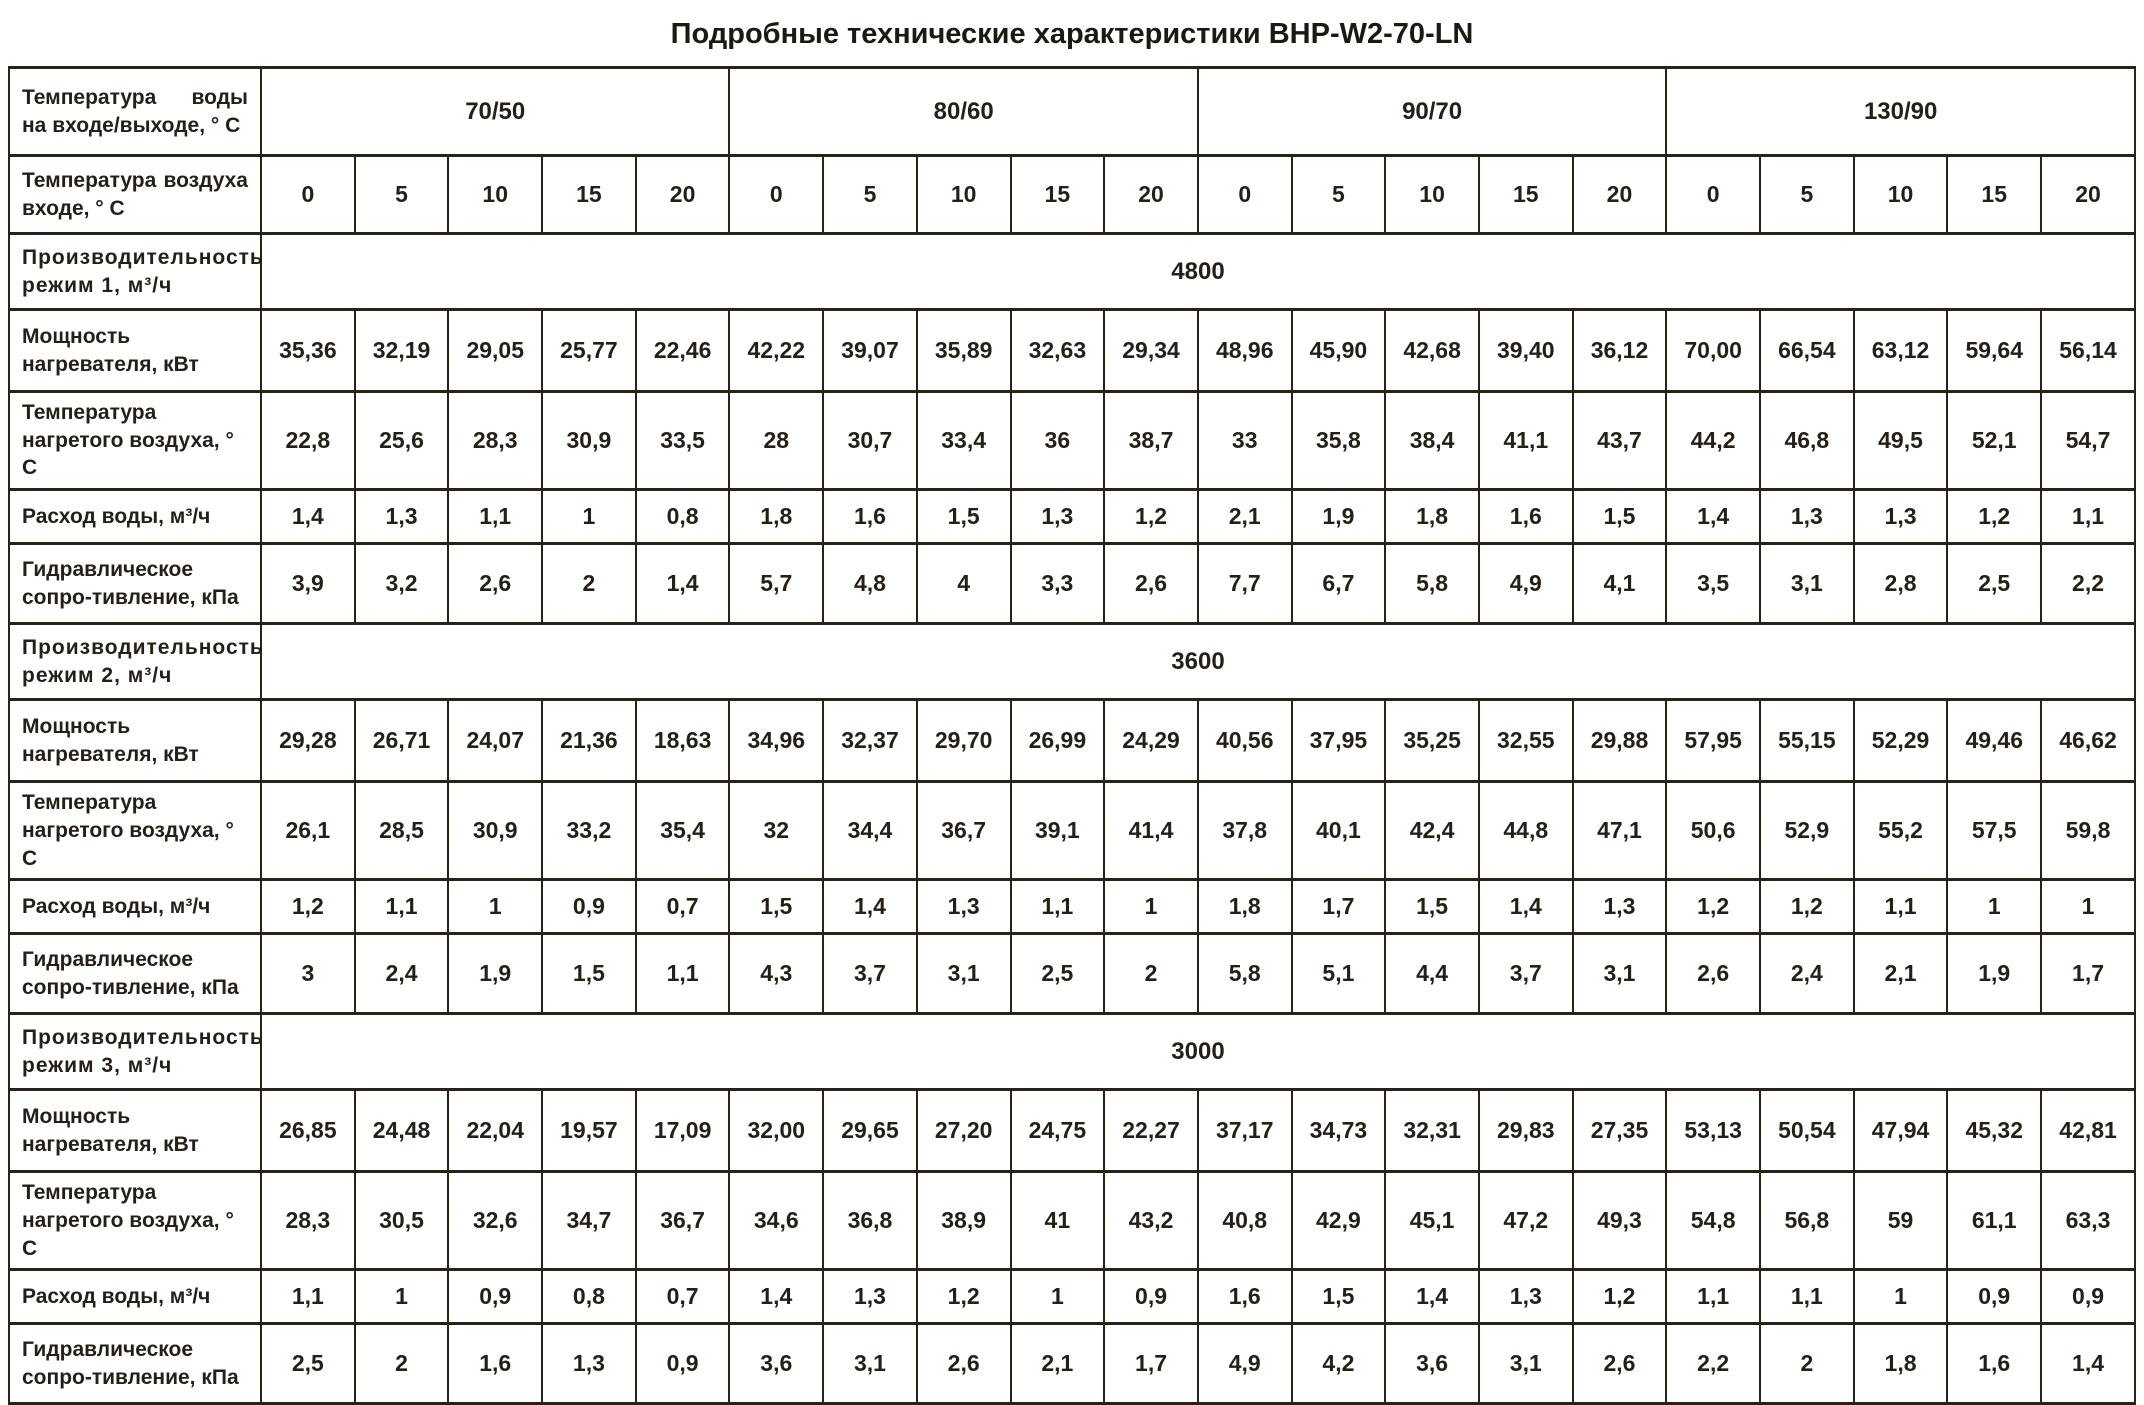 This screenshot has height=1405, width=2144. Describe the element at coordinates (2088, 1297) in the screenshot. I see `water-flow-value: 0,9` at that location.